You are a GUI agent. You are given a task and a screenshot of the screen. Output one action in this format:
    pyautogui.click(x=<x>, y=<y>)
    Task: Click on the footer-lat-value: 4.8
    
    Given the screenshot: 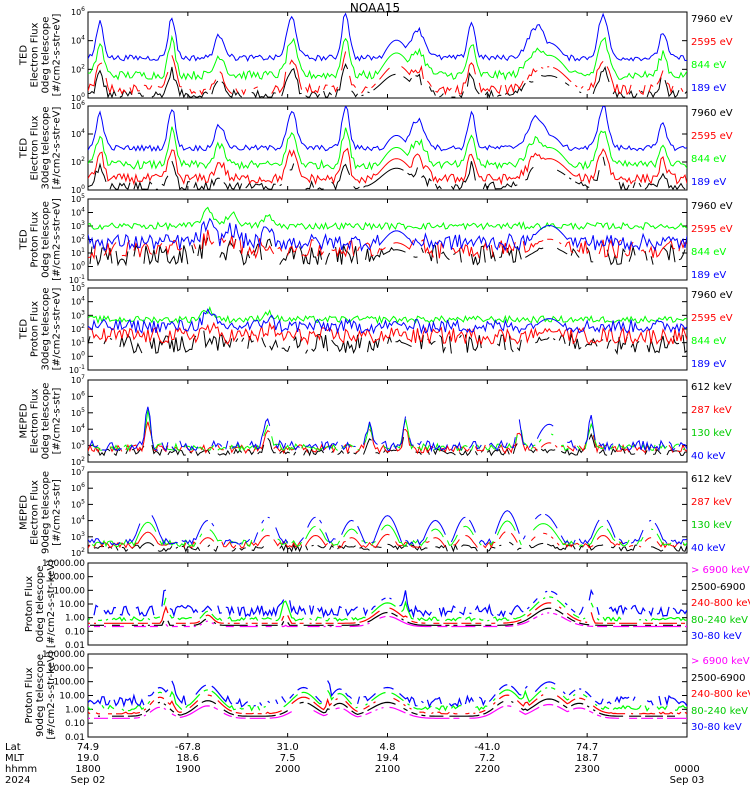 What is the action you would take?
    pyautogui.click(x=387, y=747)
    